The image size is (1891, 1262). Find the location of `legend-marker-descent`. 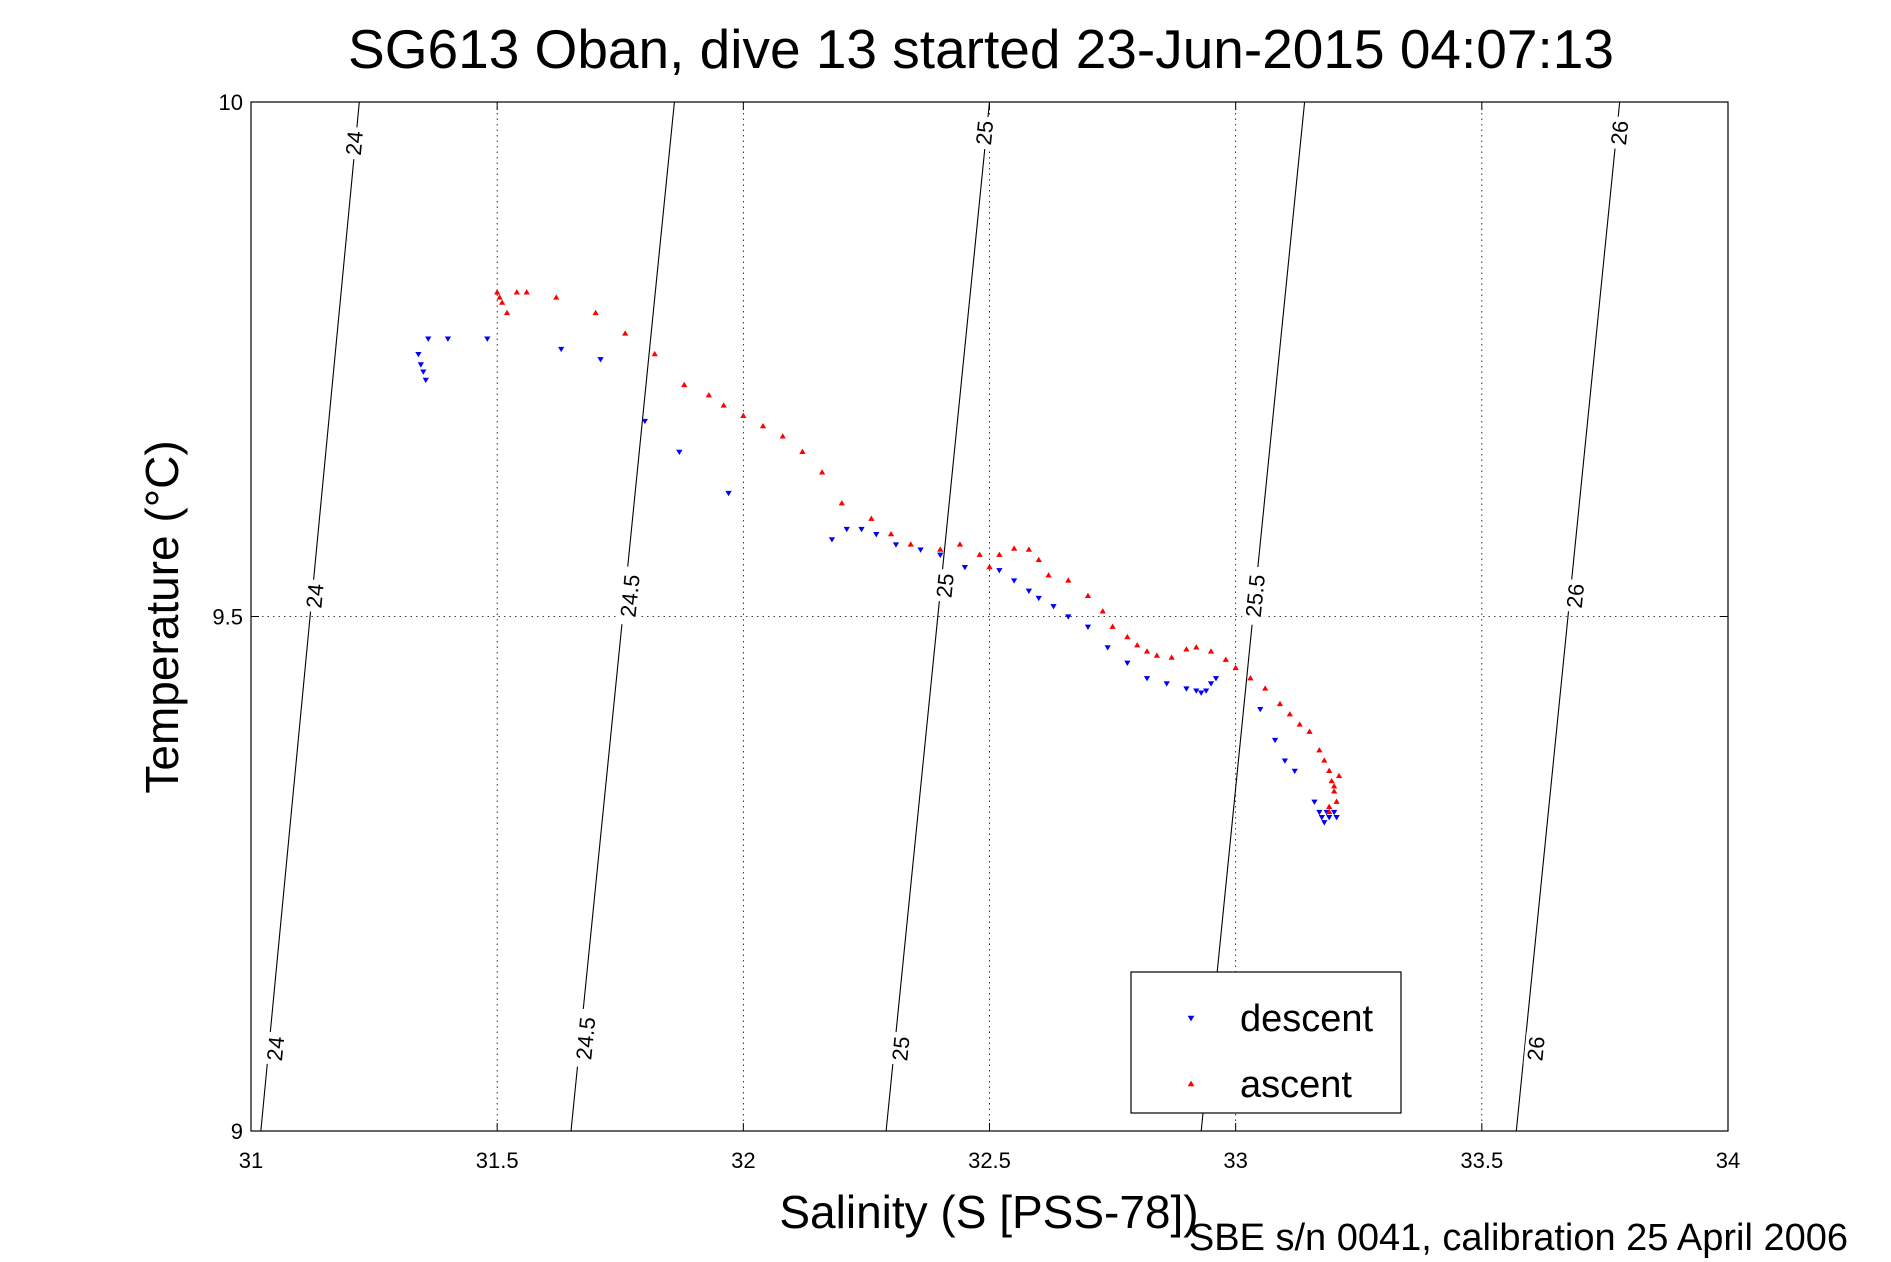

legend-marker-descent is located at coordinates (1191, 1018).